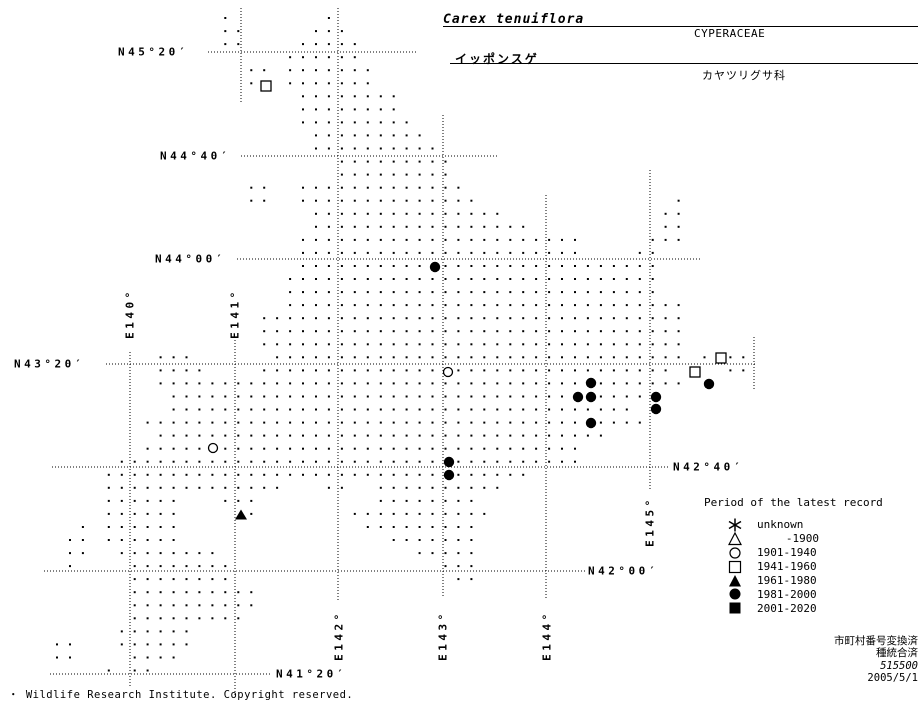  Describe the element at coordinates (735, 580) in the screenshot. I see `triangle-filled-icon` at that location.